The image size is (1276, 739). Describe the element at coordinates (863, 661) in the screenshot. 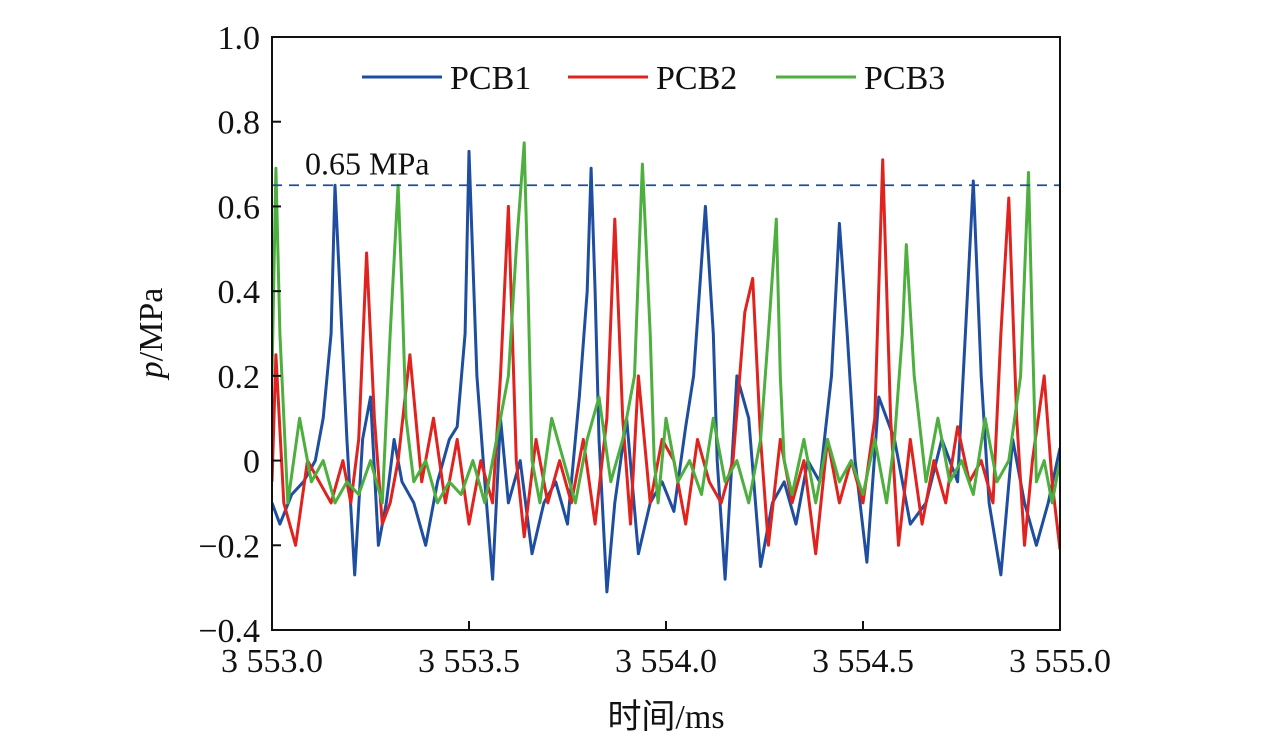

I see `x-tick-label: 3 554.5` at that location.